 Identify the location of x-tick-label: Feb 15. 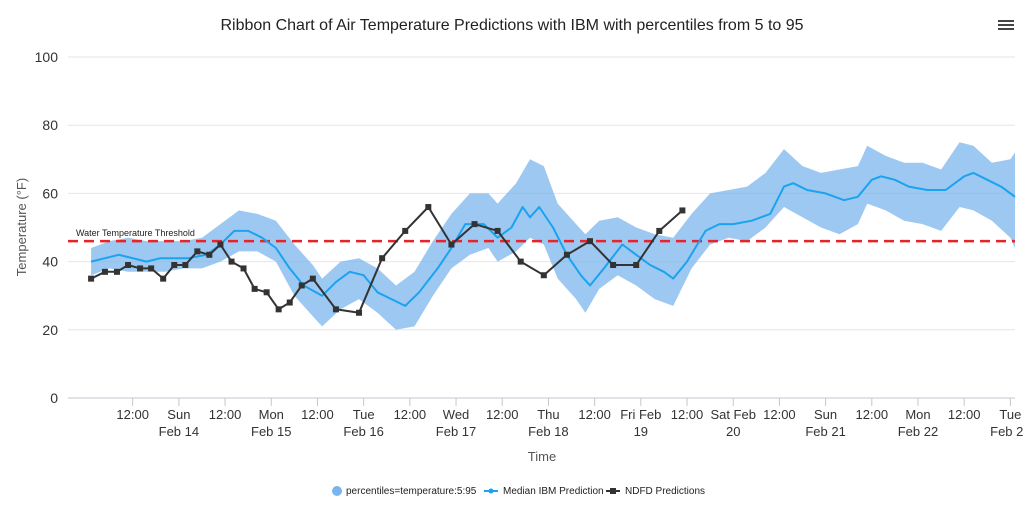
(271, 431).